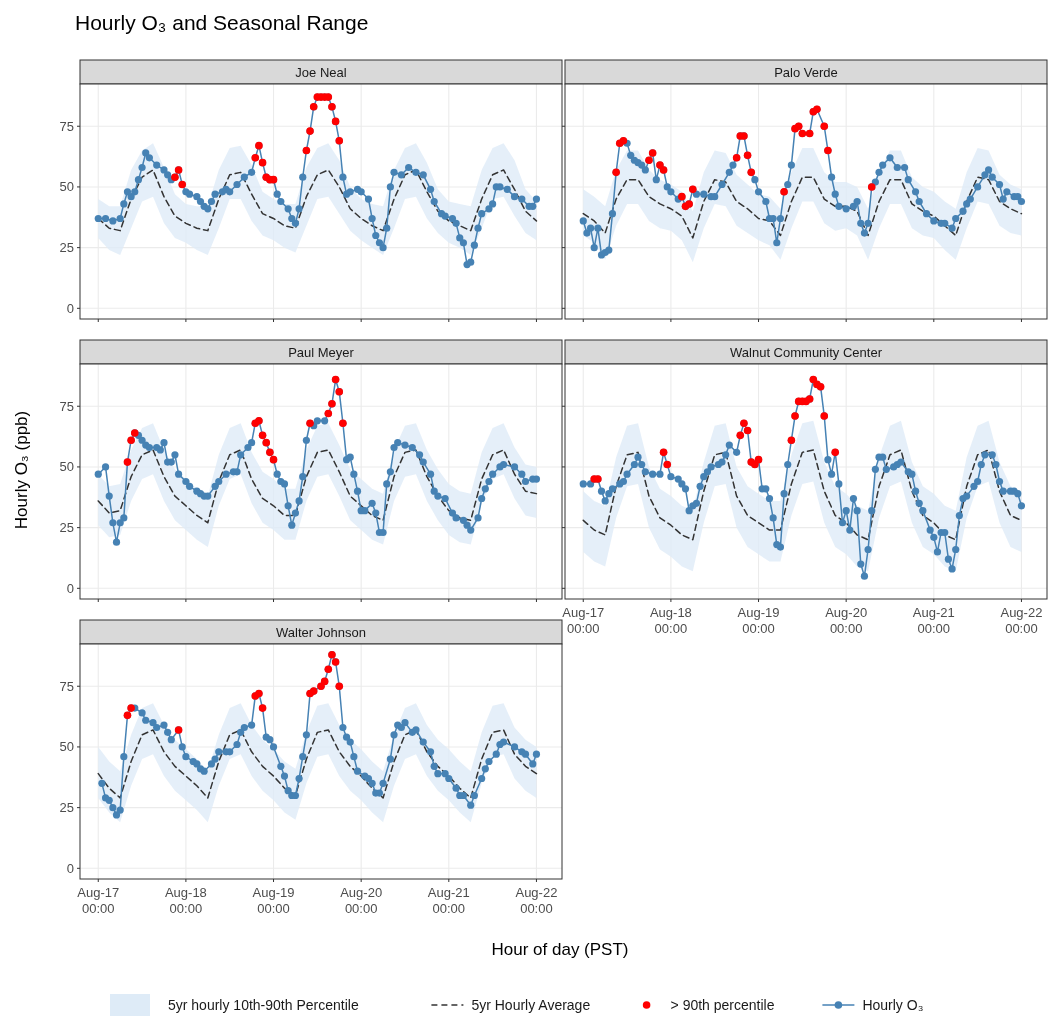 This screenshot has height=1030, width=1053. What do you see at coordinates (893, 1005) in the screenshot?
I see `legend-label: Hourly O₃` at bounding box center [893, 1005].